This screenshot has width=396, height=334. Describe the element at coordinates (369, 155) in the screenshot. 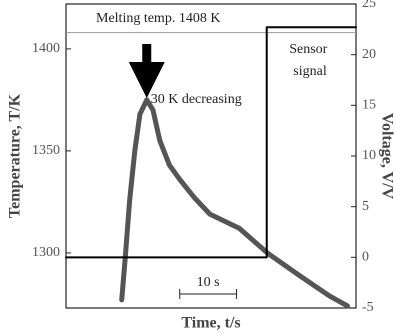

I see `y2-tick-label: 10` at that location.